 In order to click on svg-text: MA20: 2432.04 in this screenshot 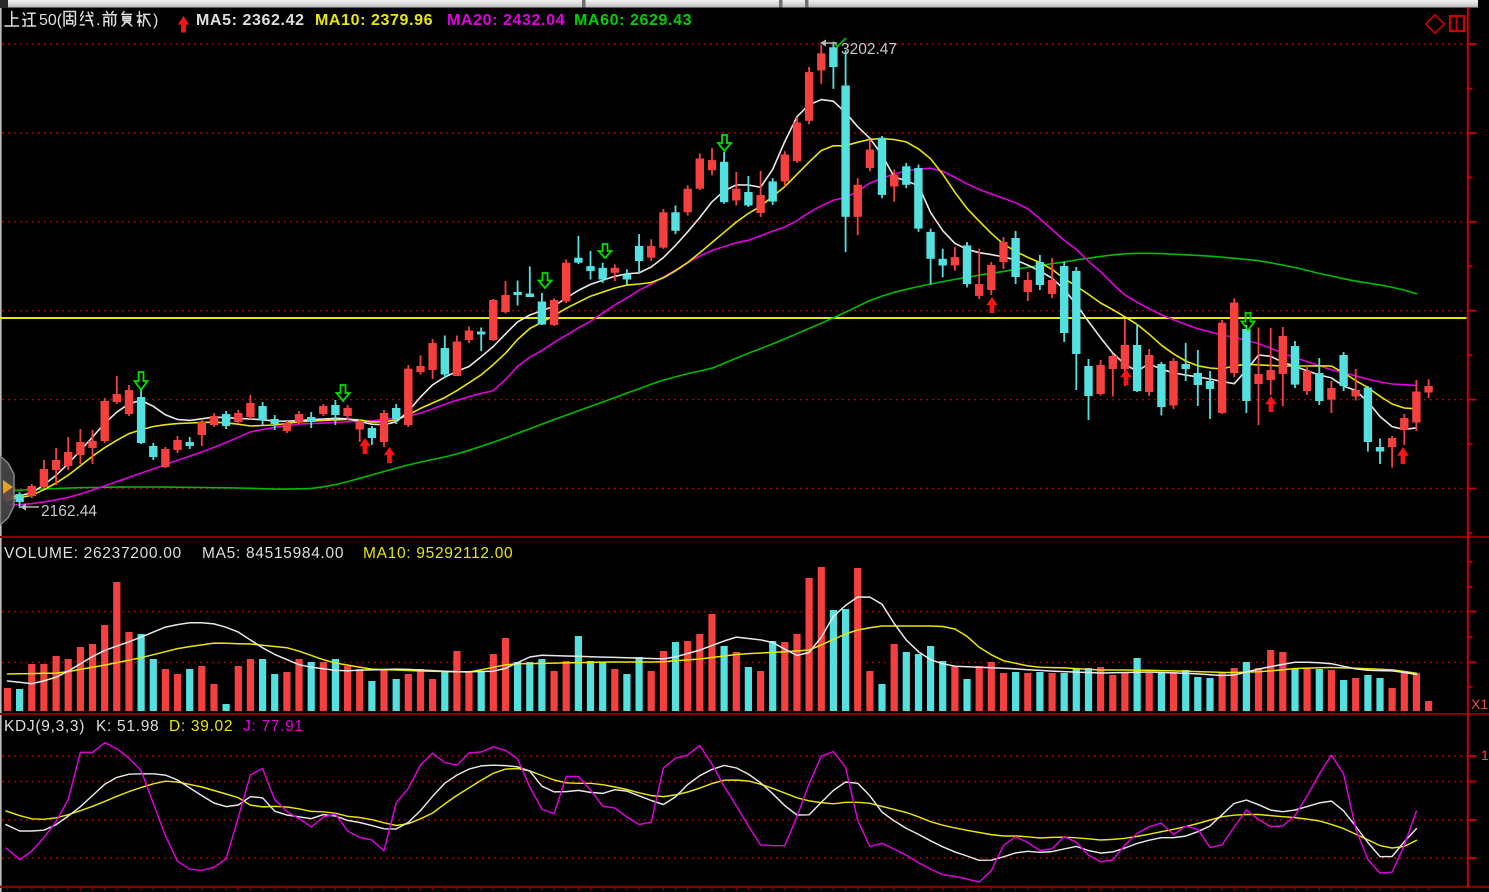, I will do `click(506, 20)`.